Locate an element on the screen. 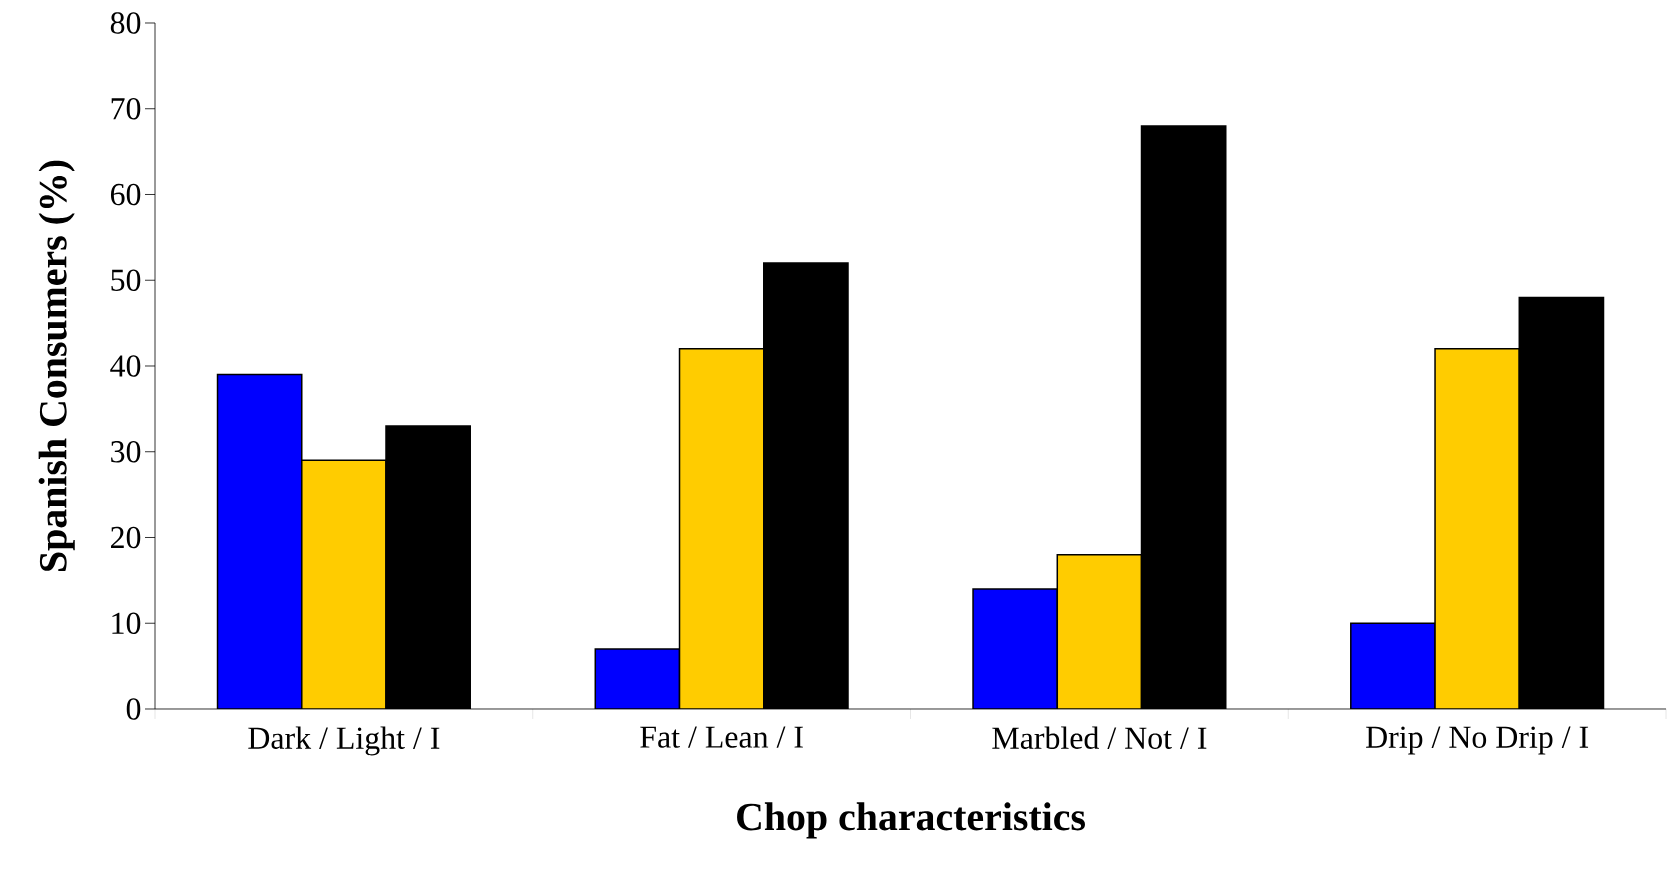  y-tick-label: 30 is located at coordinates (126, 451).